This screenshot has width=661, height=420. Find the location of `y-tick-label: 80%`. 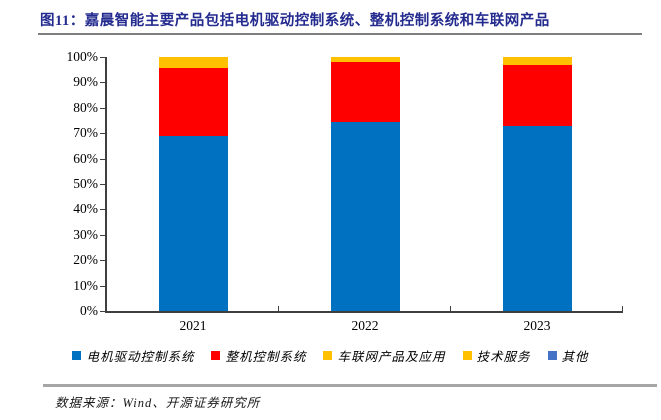

y-tick-label: 80% is located at coordinates (85, 107).